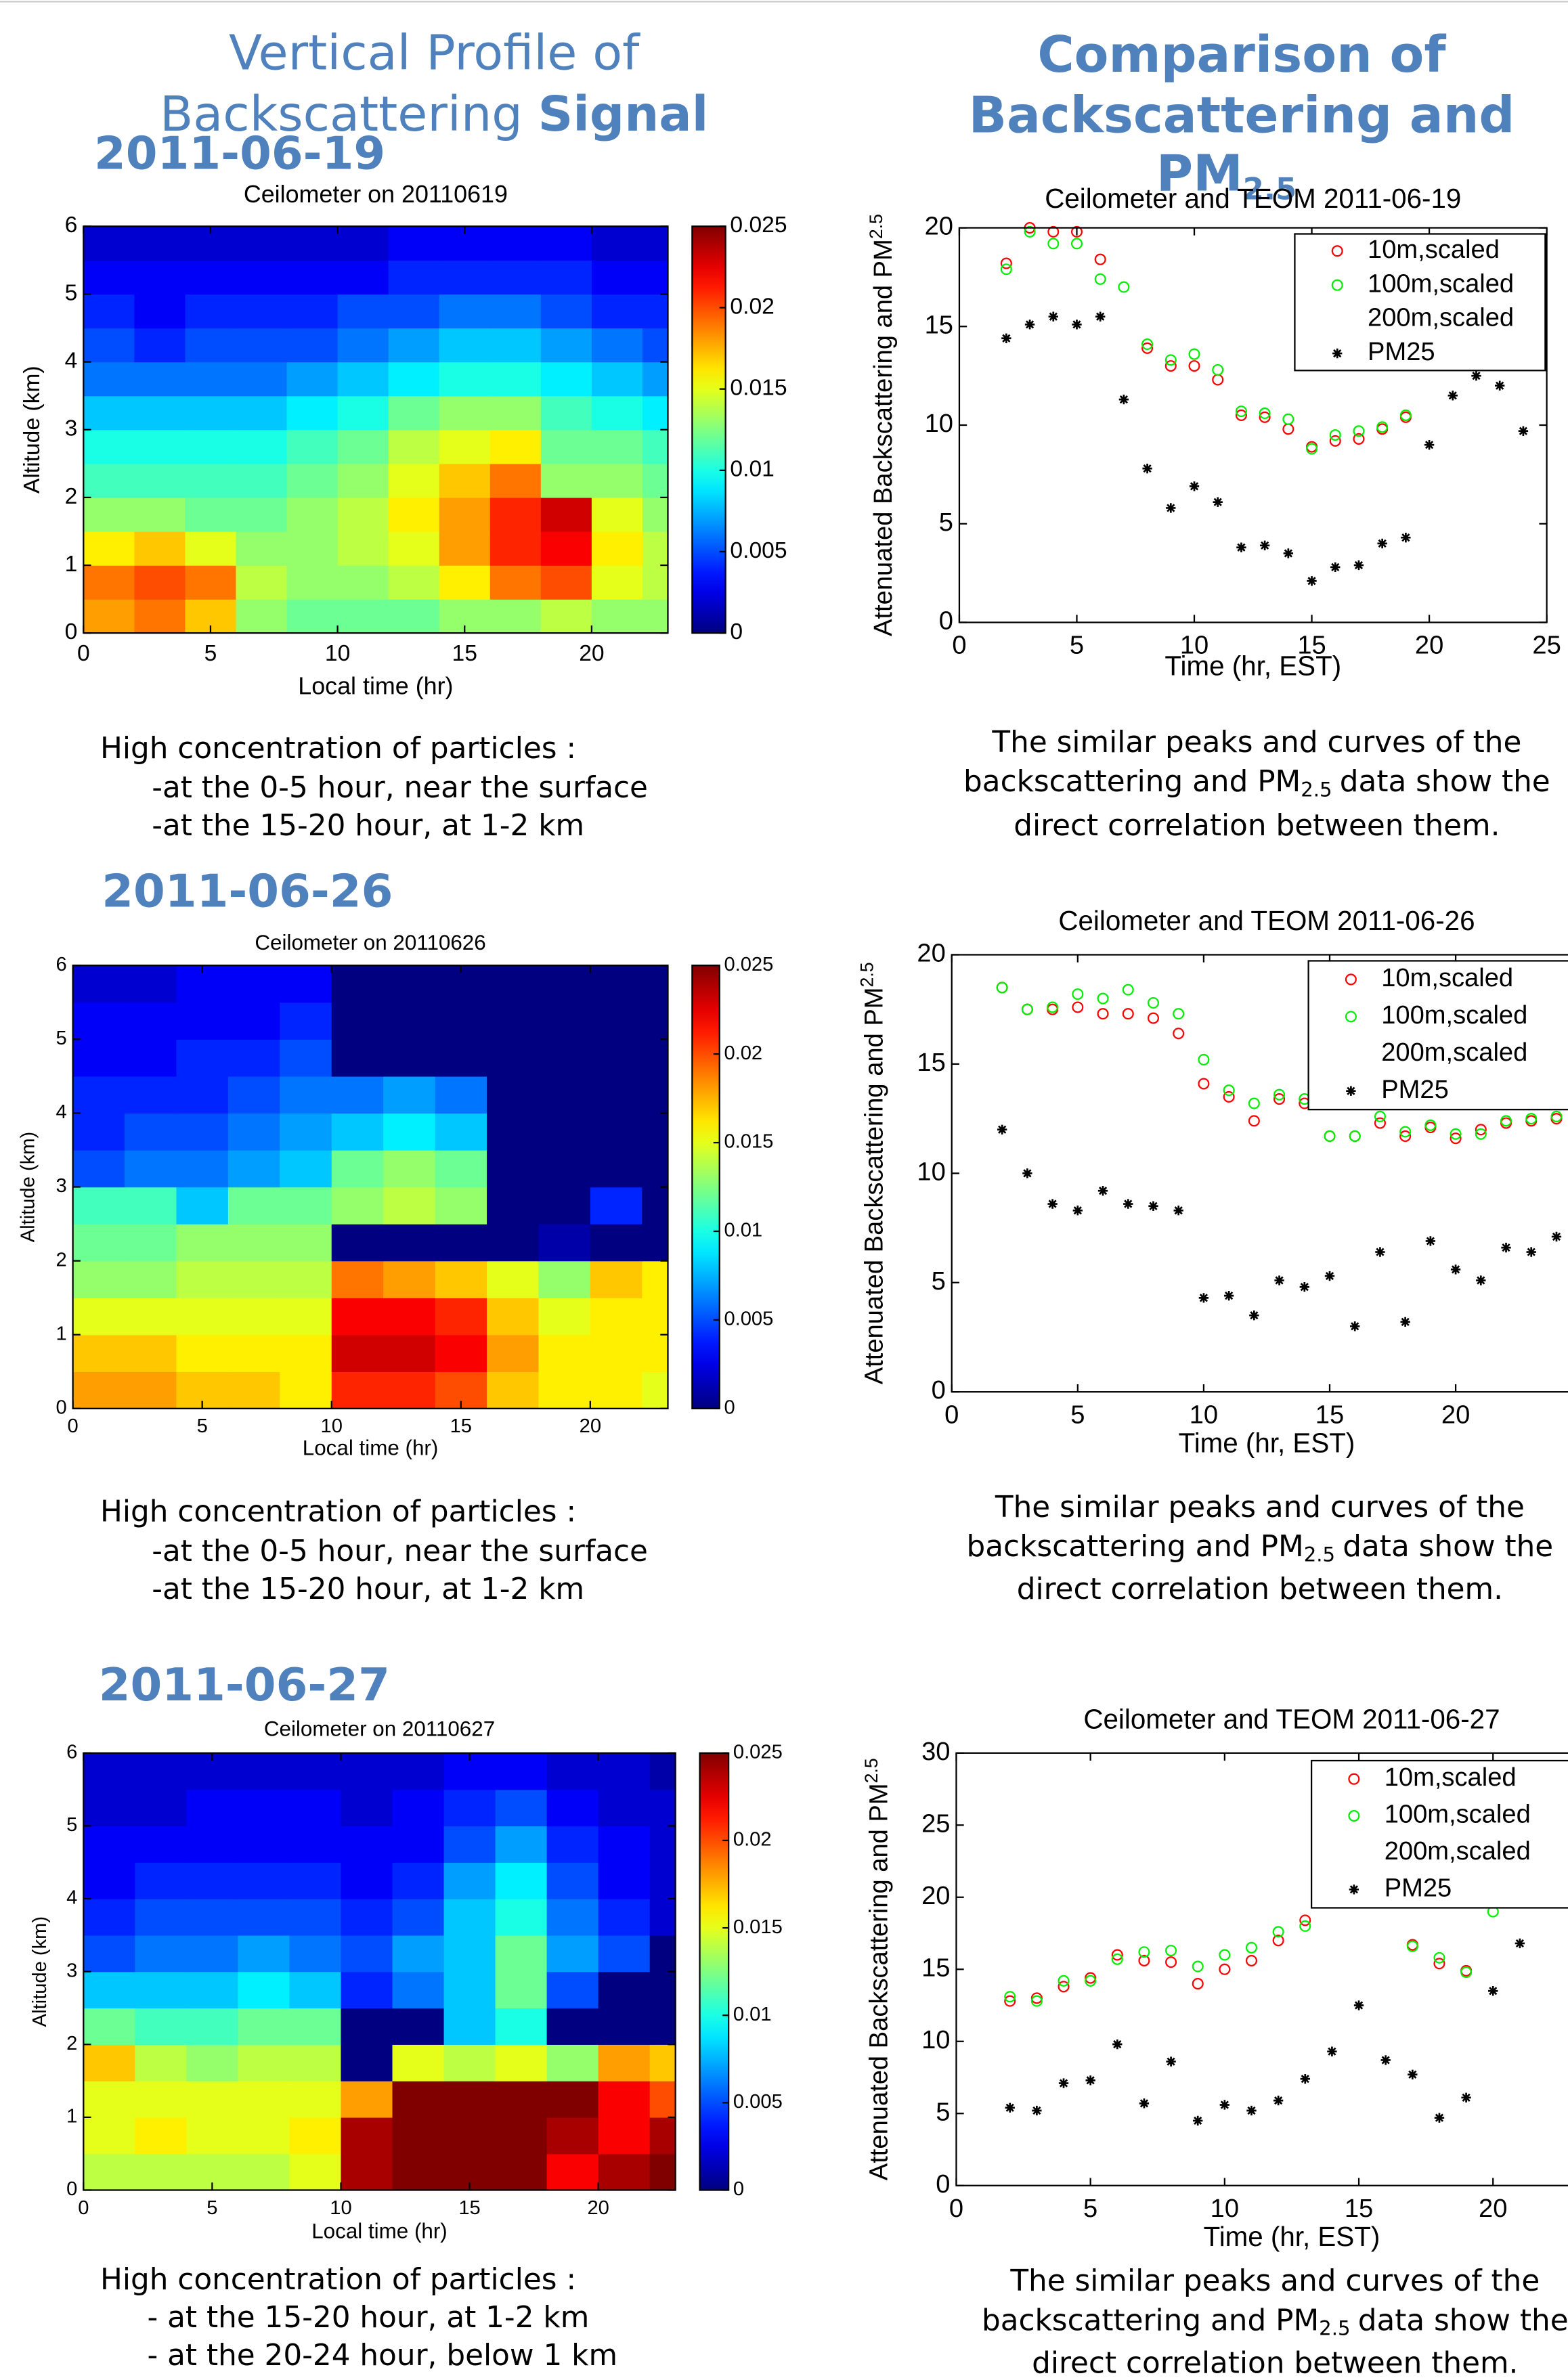 This screenshot has height=2380, width=1568. I want to click on note-line: - at the 20-24 hour, below 1 km, so click(382, 2355).